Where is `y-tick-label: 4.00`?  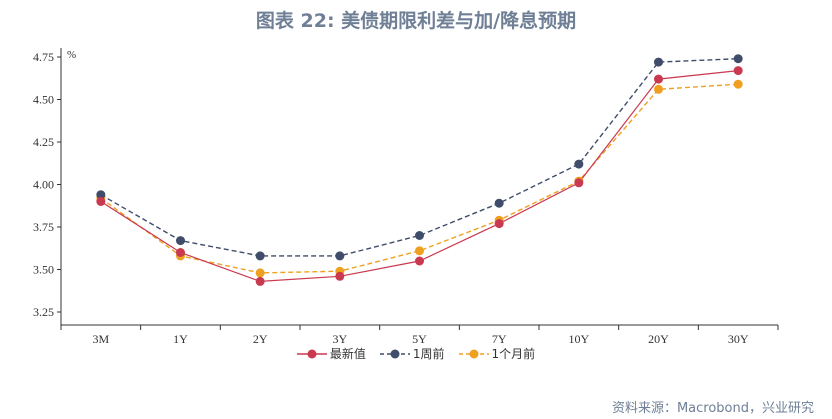 y-tick-label: 4.00 is located at coordinates (43, 185).